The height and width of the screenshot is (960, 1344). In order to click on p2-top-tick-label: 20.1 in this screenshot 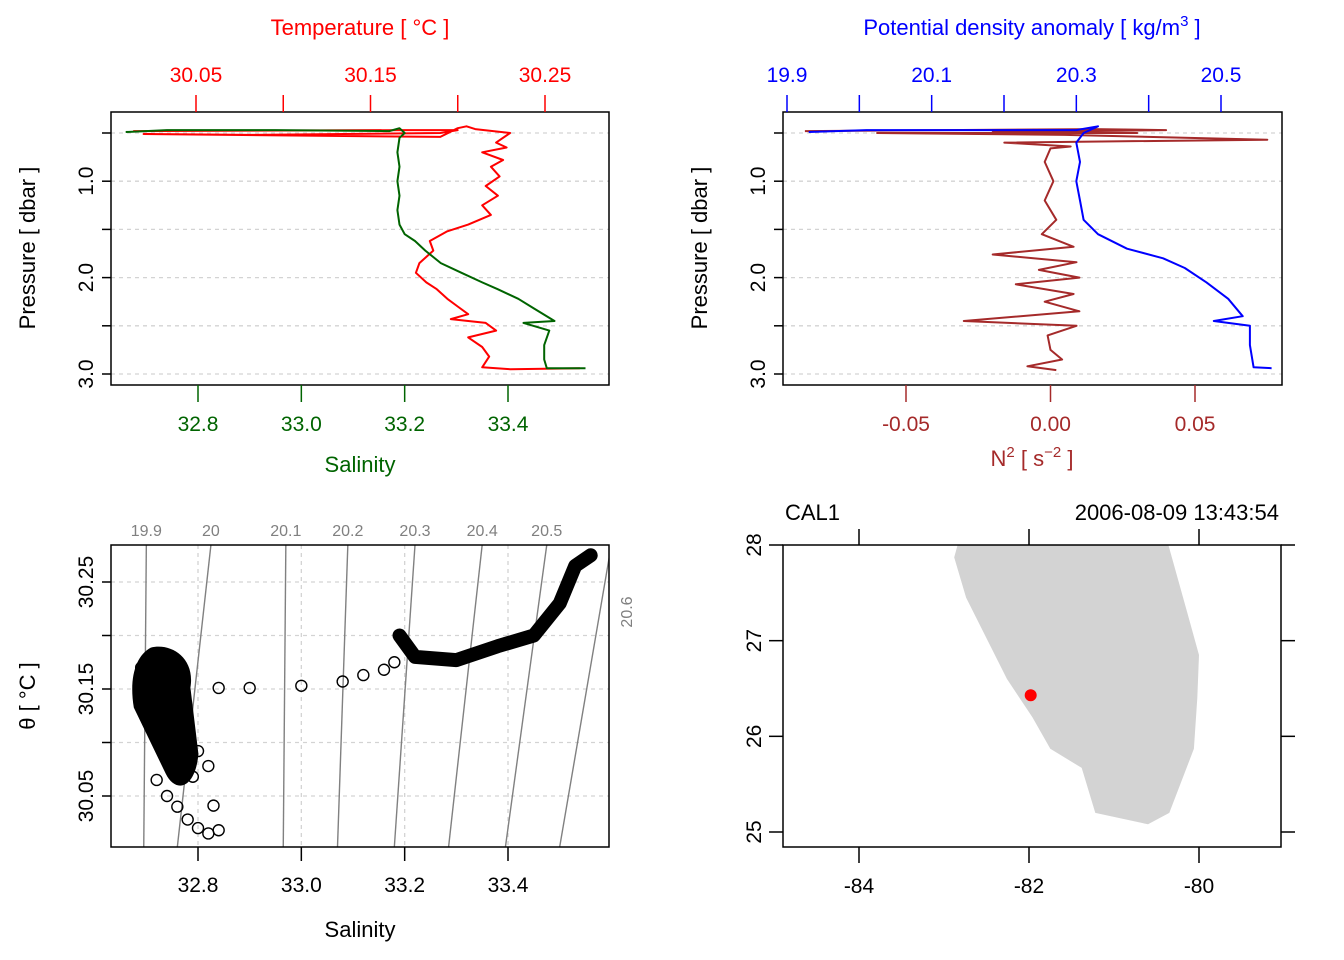, I will do `click(931, 75)`.